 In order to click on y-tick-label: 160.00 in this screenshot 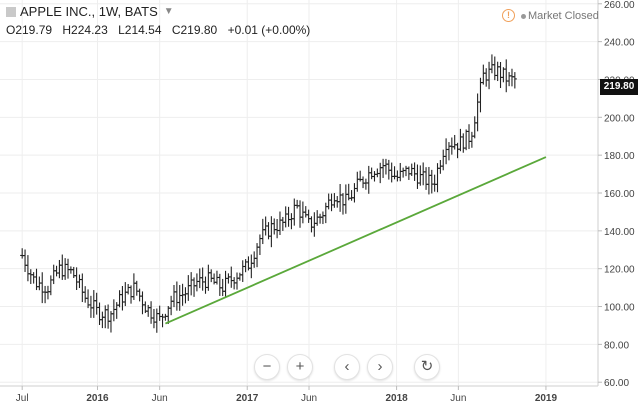, I will do `click(619, 194)`.